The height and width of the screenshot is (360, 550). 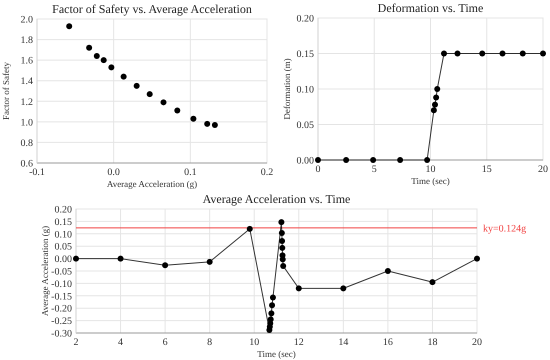 I want to click on y-tick-label: 1.2, so click(x=26, y=102).